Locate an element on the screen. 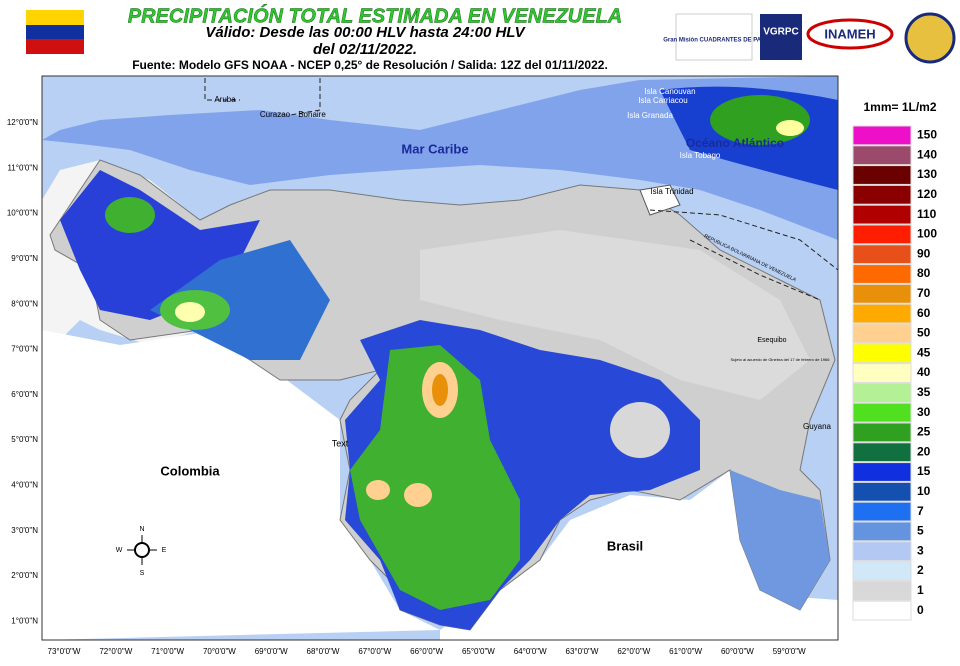 Image resolution: width=960 pixels, height=666 pixels. compass-label: N is located at coordinates (141, 529).